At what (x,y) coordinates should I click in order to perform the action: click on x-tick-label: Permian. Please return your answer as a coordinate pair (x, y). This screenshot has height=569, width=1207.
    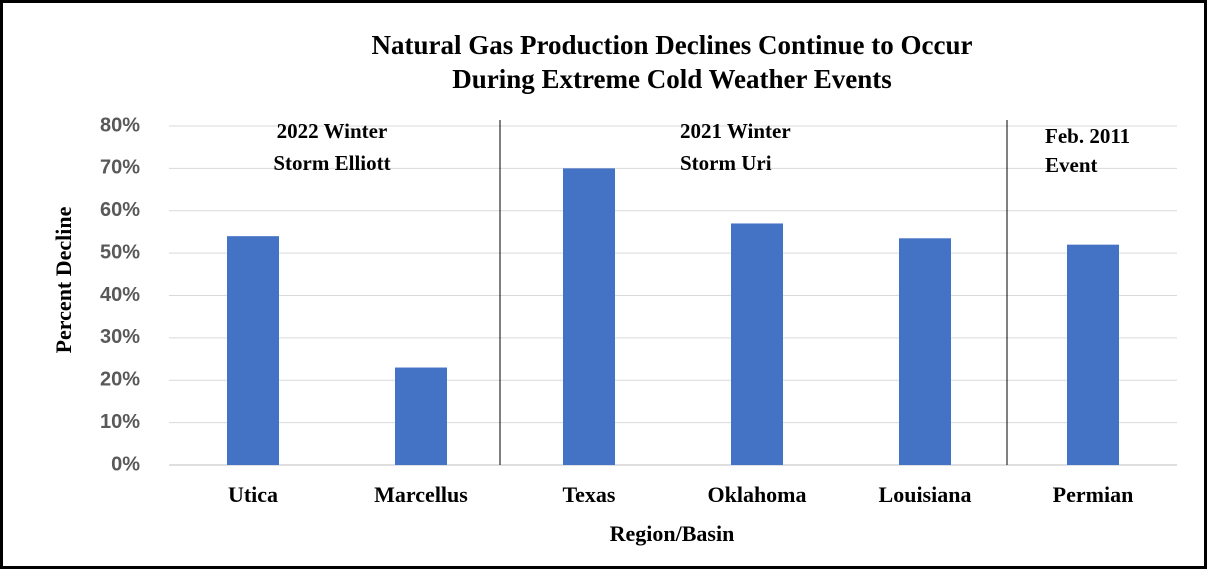
    Looking at the image, I should click on (1093, 494).